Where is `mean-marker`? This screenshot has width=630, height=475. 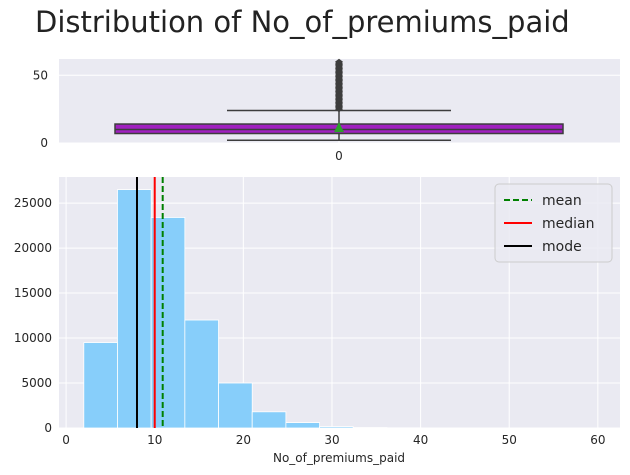
mean-marker is located at coordinates (339, 127).